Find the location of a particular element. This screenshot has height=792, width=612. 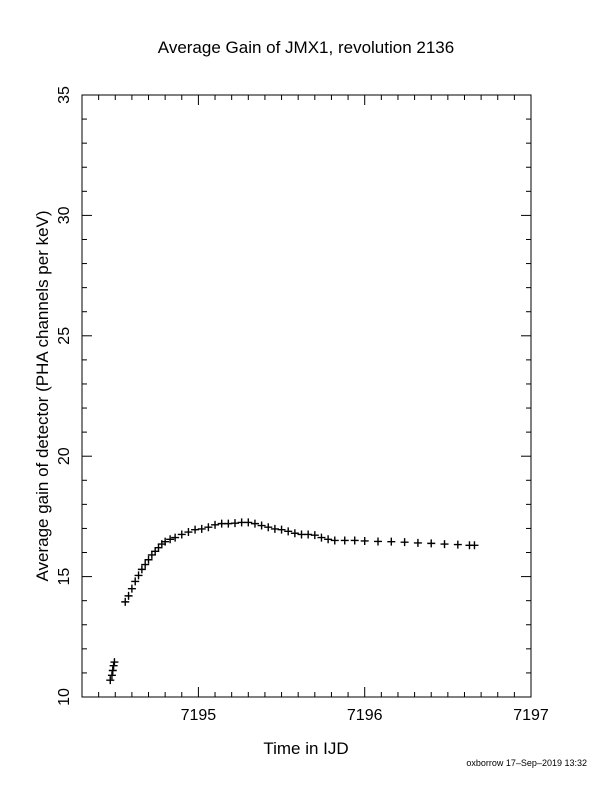

x-axis-label: Time in IJD is located at coordinates (305, 748).